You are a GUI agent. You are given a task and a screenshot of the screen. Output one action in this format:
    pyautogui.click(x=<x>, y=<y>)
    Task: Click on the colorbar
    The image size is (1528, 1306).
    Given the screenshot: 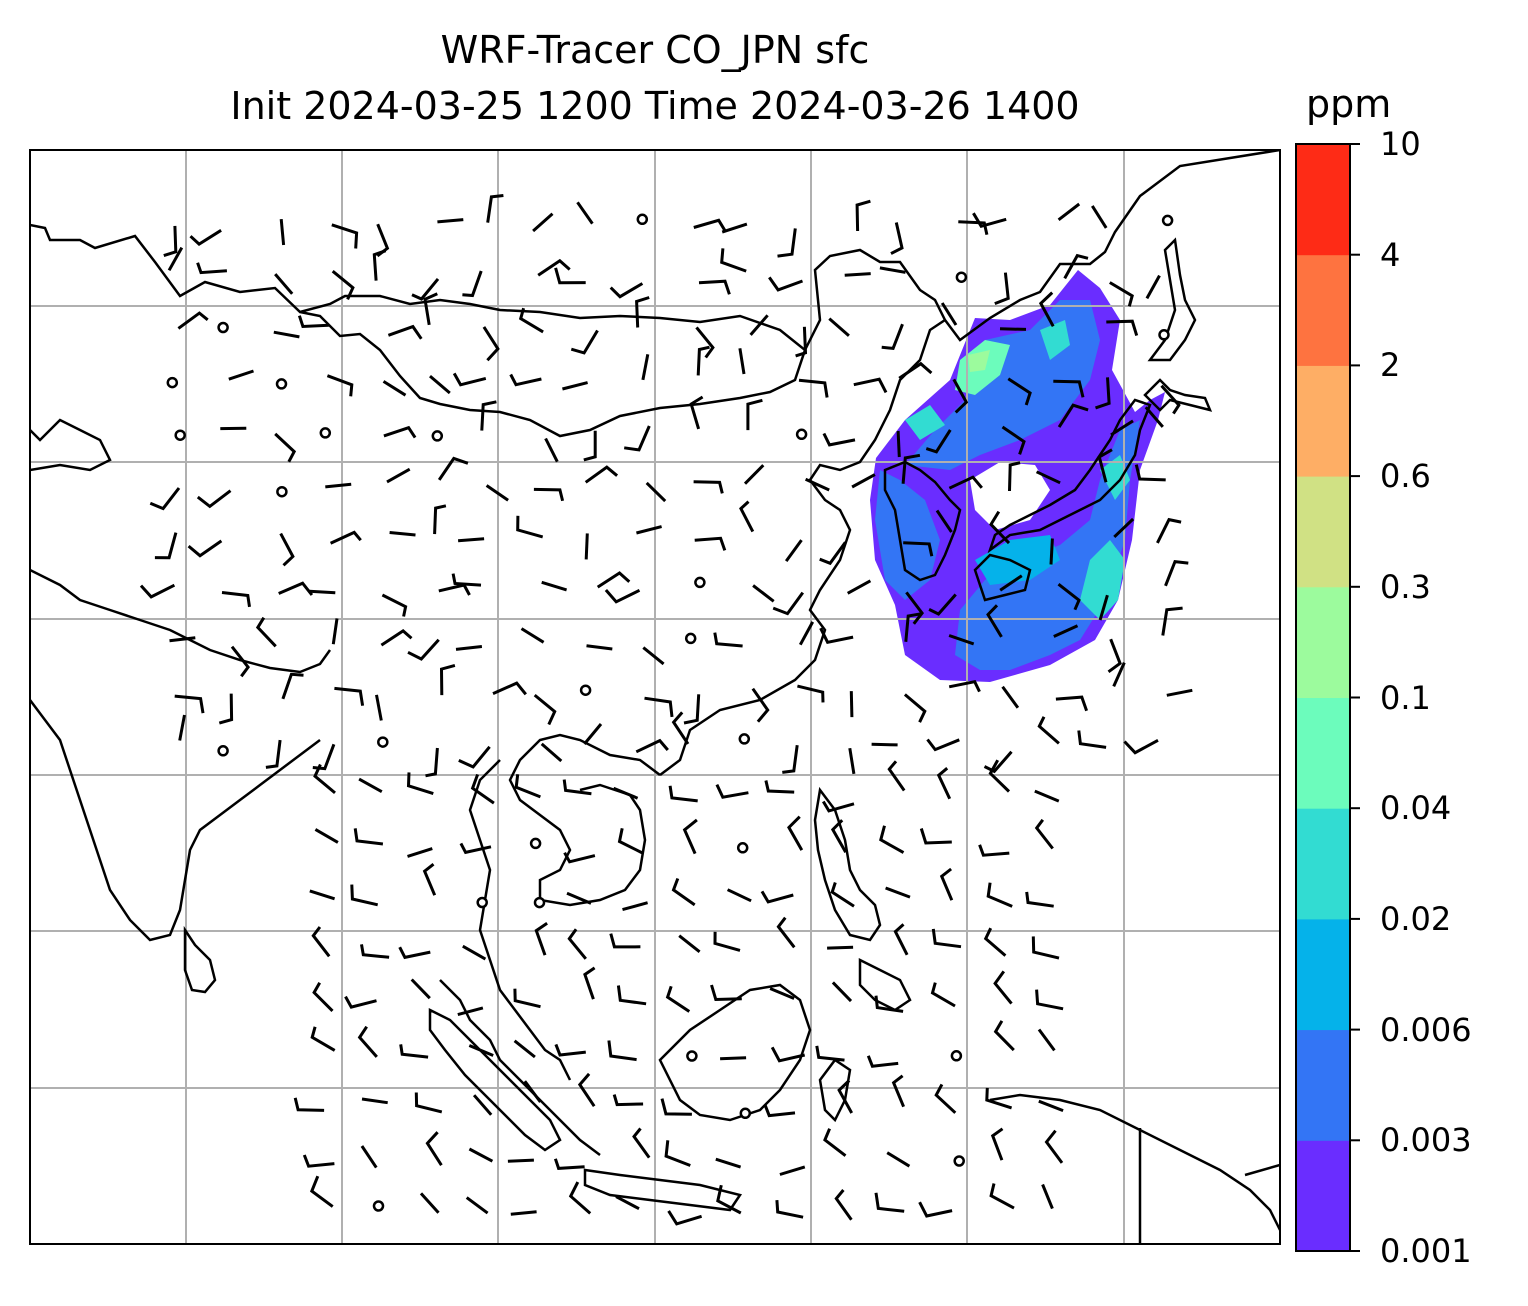 What is the action you would take?
    pyautogui.click(x=1328, y=697)
    